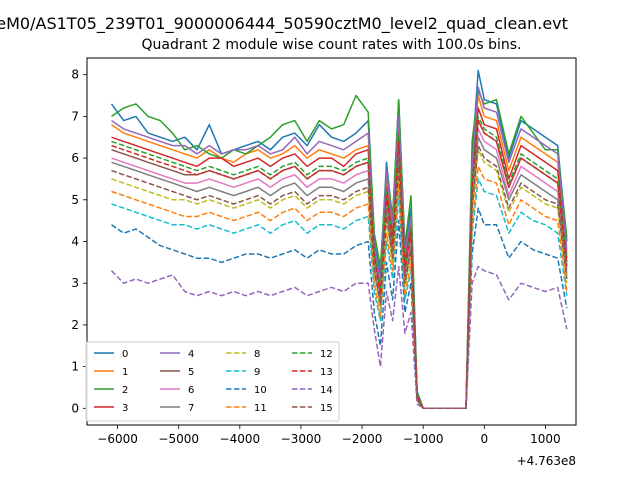  Describe the element at coordinates (260, 408) in the screenshot. I see `legend-label-11: 11` at that location.